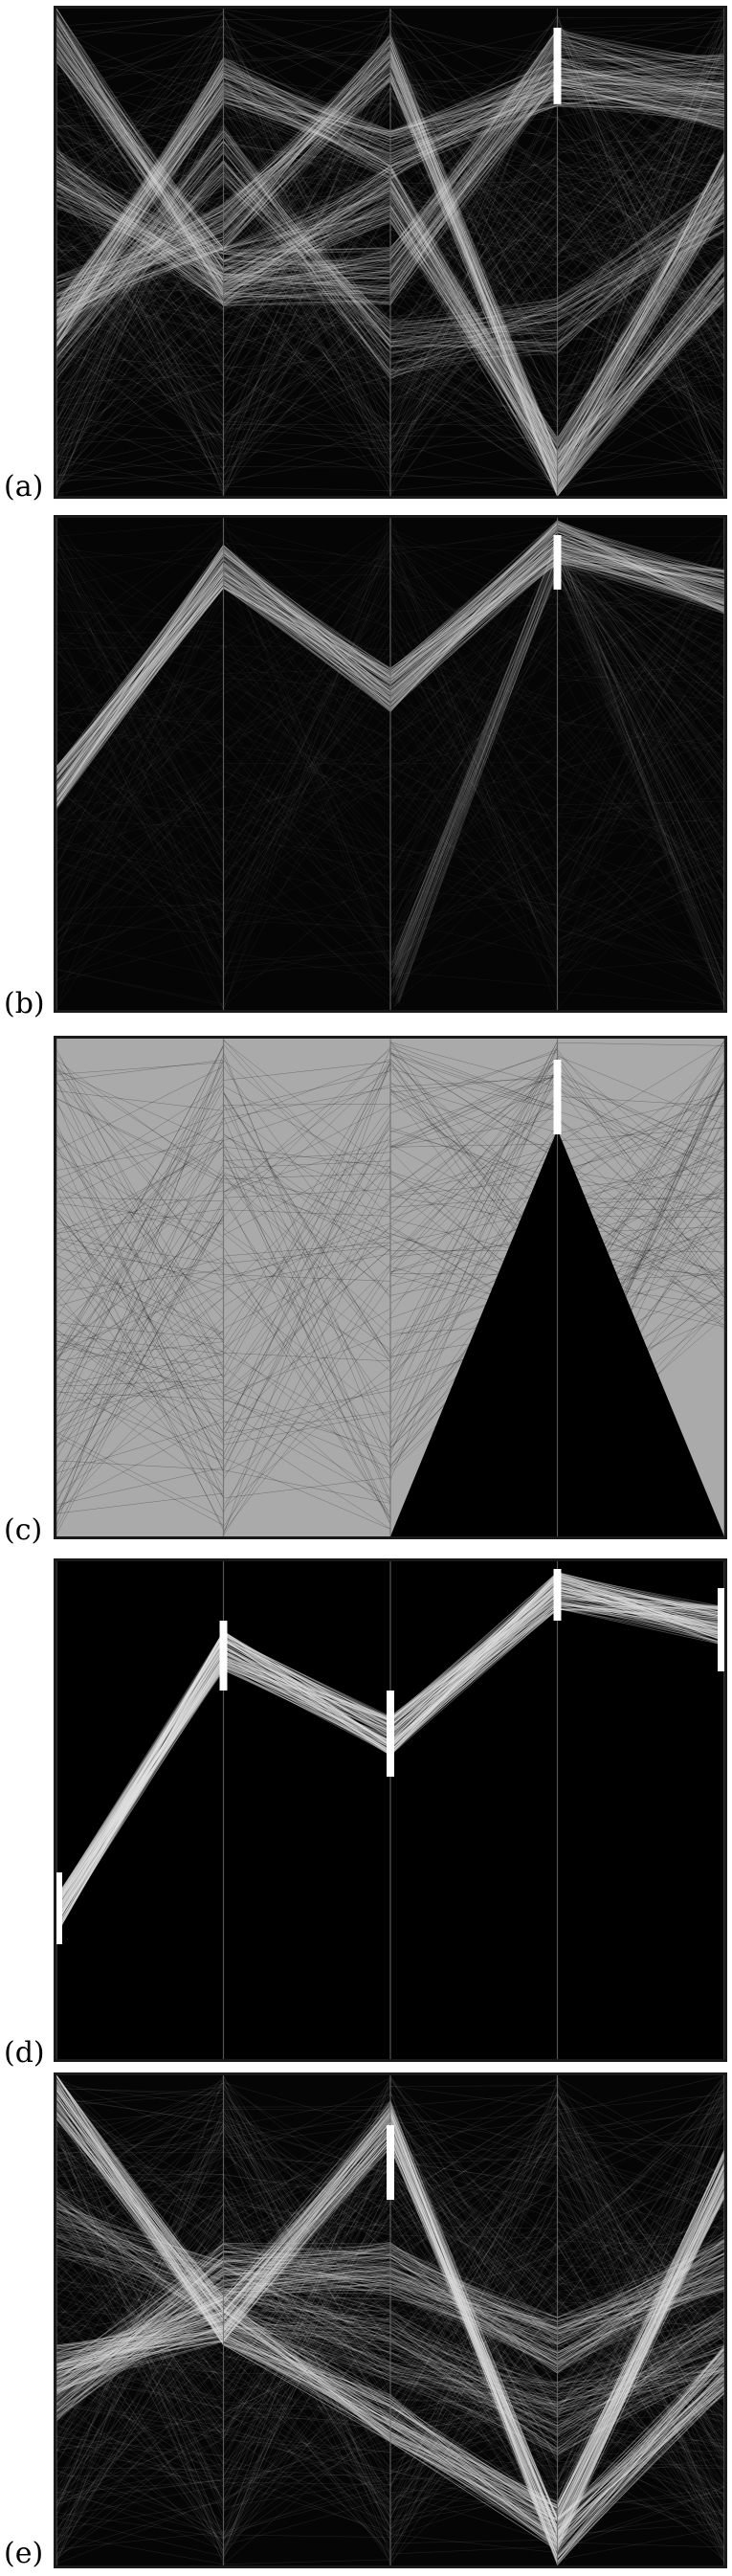 The image size is (732, 2576). I want to click on panel-b-label: (b), so click(25, 1003).